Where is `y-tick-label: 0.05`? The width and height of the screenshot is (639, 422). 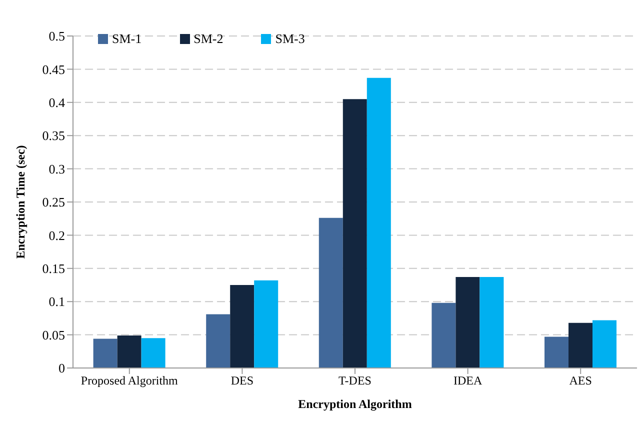 y-tick-label: 0.05 is located at coordinates (53, 334).